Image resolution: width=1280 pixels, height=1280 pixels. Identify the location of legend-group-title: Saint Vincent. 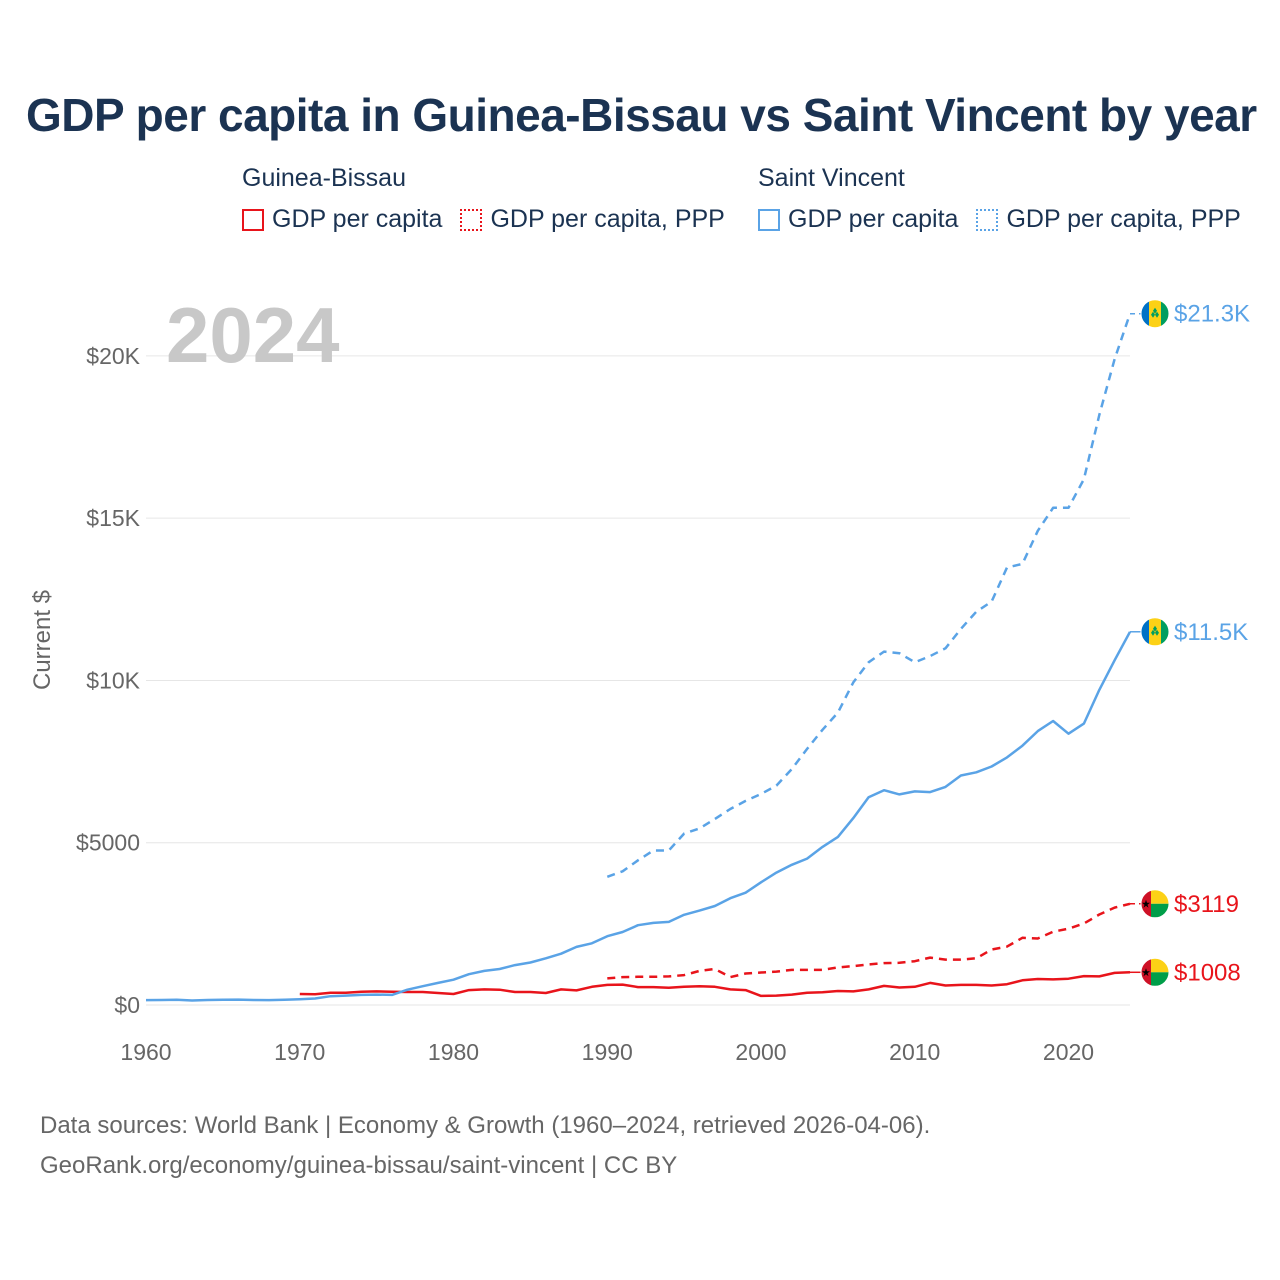
(831, 178).